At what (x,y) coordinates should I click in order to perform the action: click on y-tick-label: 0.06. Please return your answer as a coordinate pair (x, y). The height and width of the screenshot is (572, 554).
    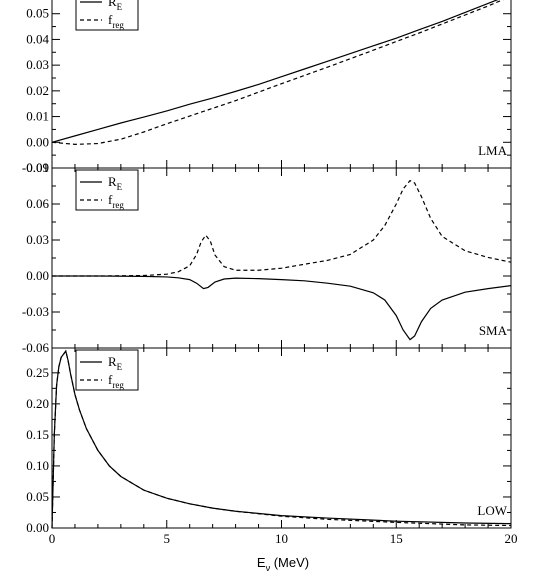
    Looking at the image, I should click on (37, 203).